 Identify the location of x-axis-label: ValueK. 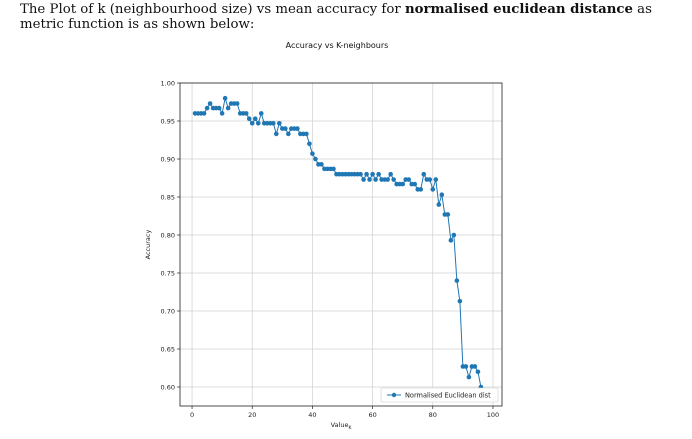
(342, 426).